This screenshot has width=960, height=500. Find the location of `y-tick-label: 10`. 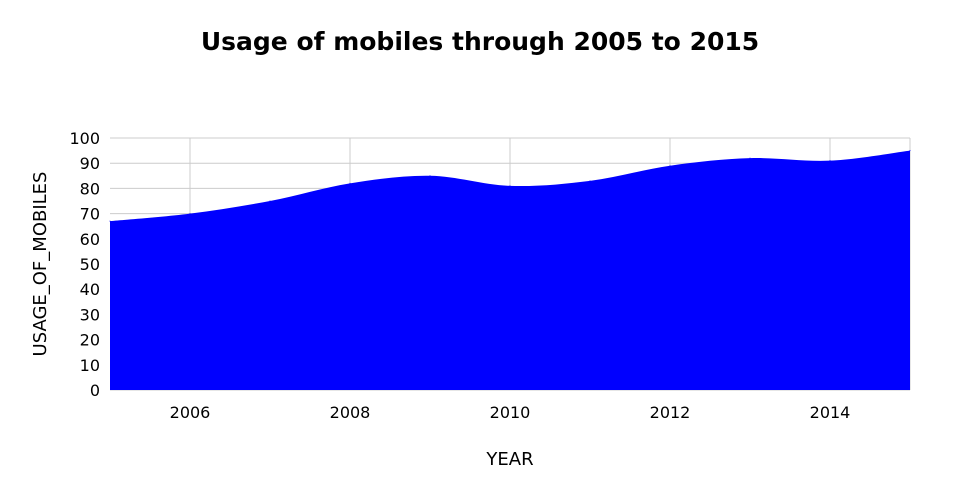

y-tick-label: 10 is located at coordinates (90, 365).